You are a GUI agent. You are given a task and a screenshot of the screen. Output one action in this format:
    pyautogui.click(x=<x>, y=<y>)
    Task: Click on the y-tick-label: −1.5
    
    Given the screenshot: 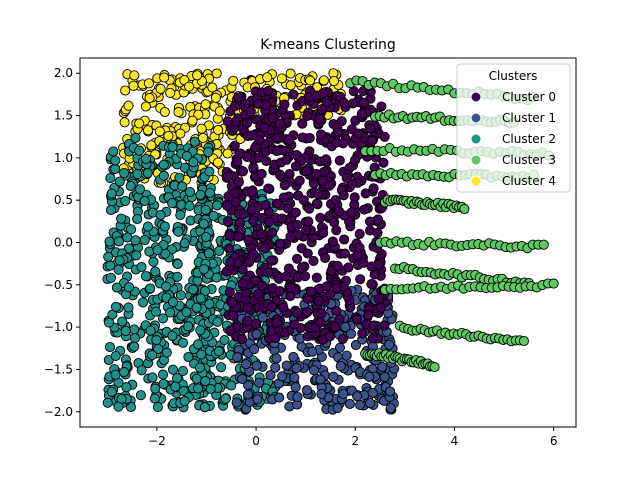 What is the action you would take?
    pyautogui.click(x=58, y=369)
    